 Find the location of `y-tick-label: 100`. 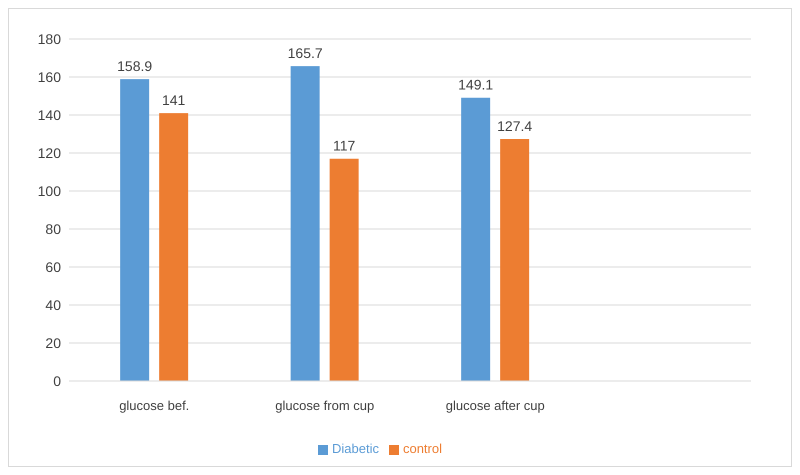

y-tick-label: 100 is located at coordinates (50, 190).